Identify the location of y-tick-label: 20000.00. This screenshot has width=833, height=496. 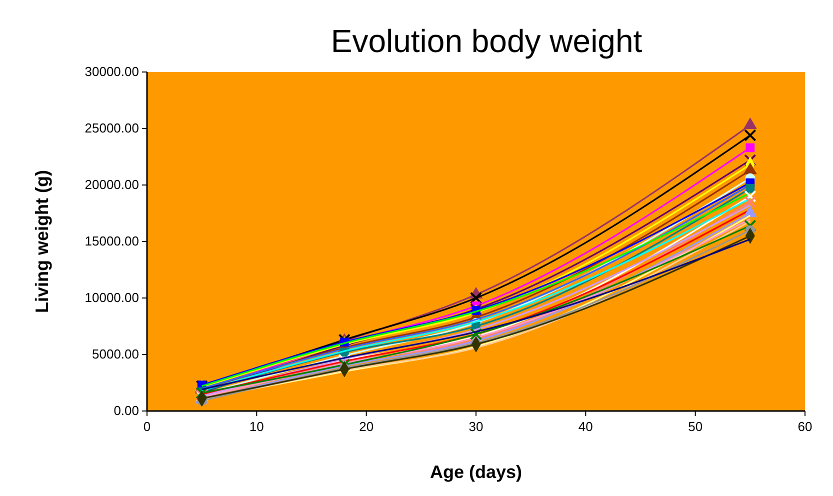
(111, 184).